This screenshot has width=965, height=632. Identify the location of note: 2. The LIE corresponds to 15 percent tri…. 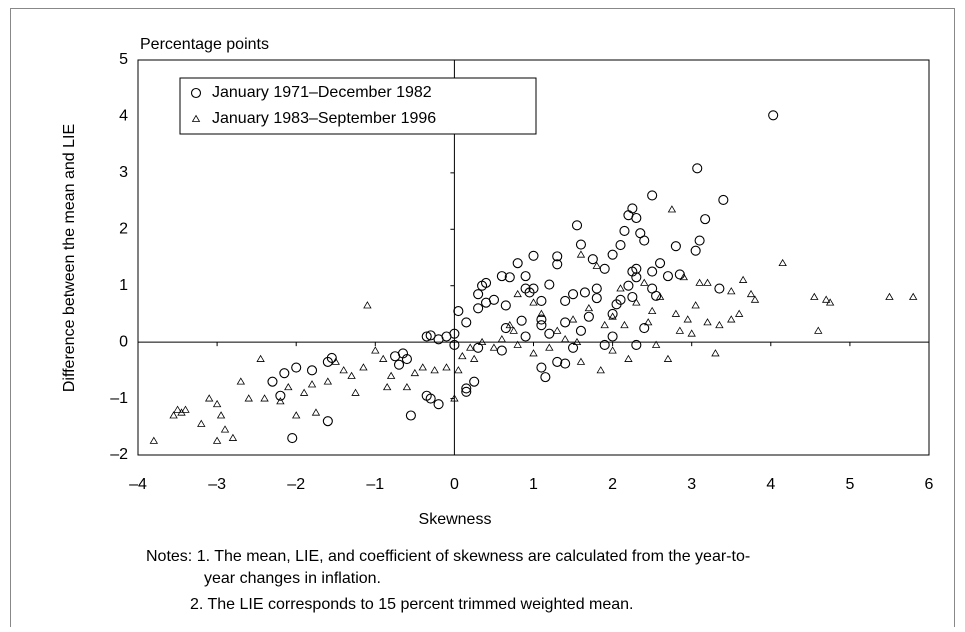
(412, 604).